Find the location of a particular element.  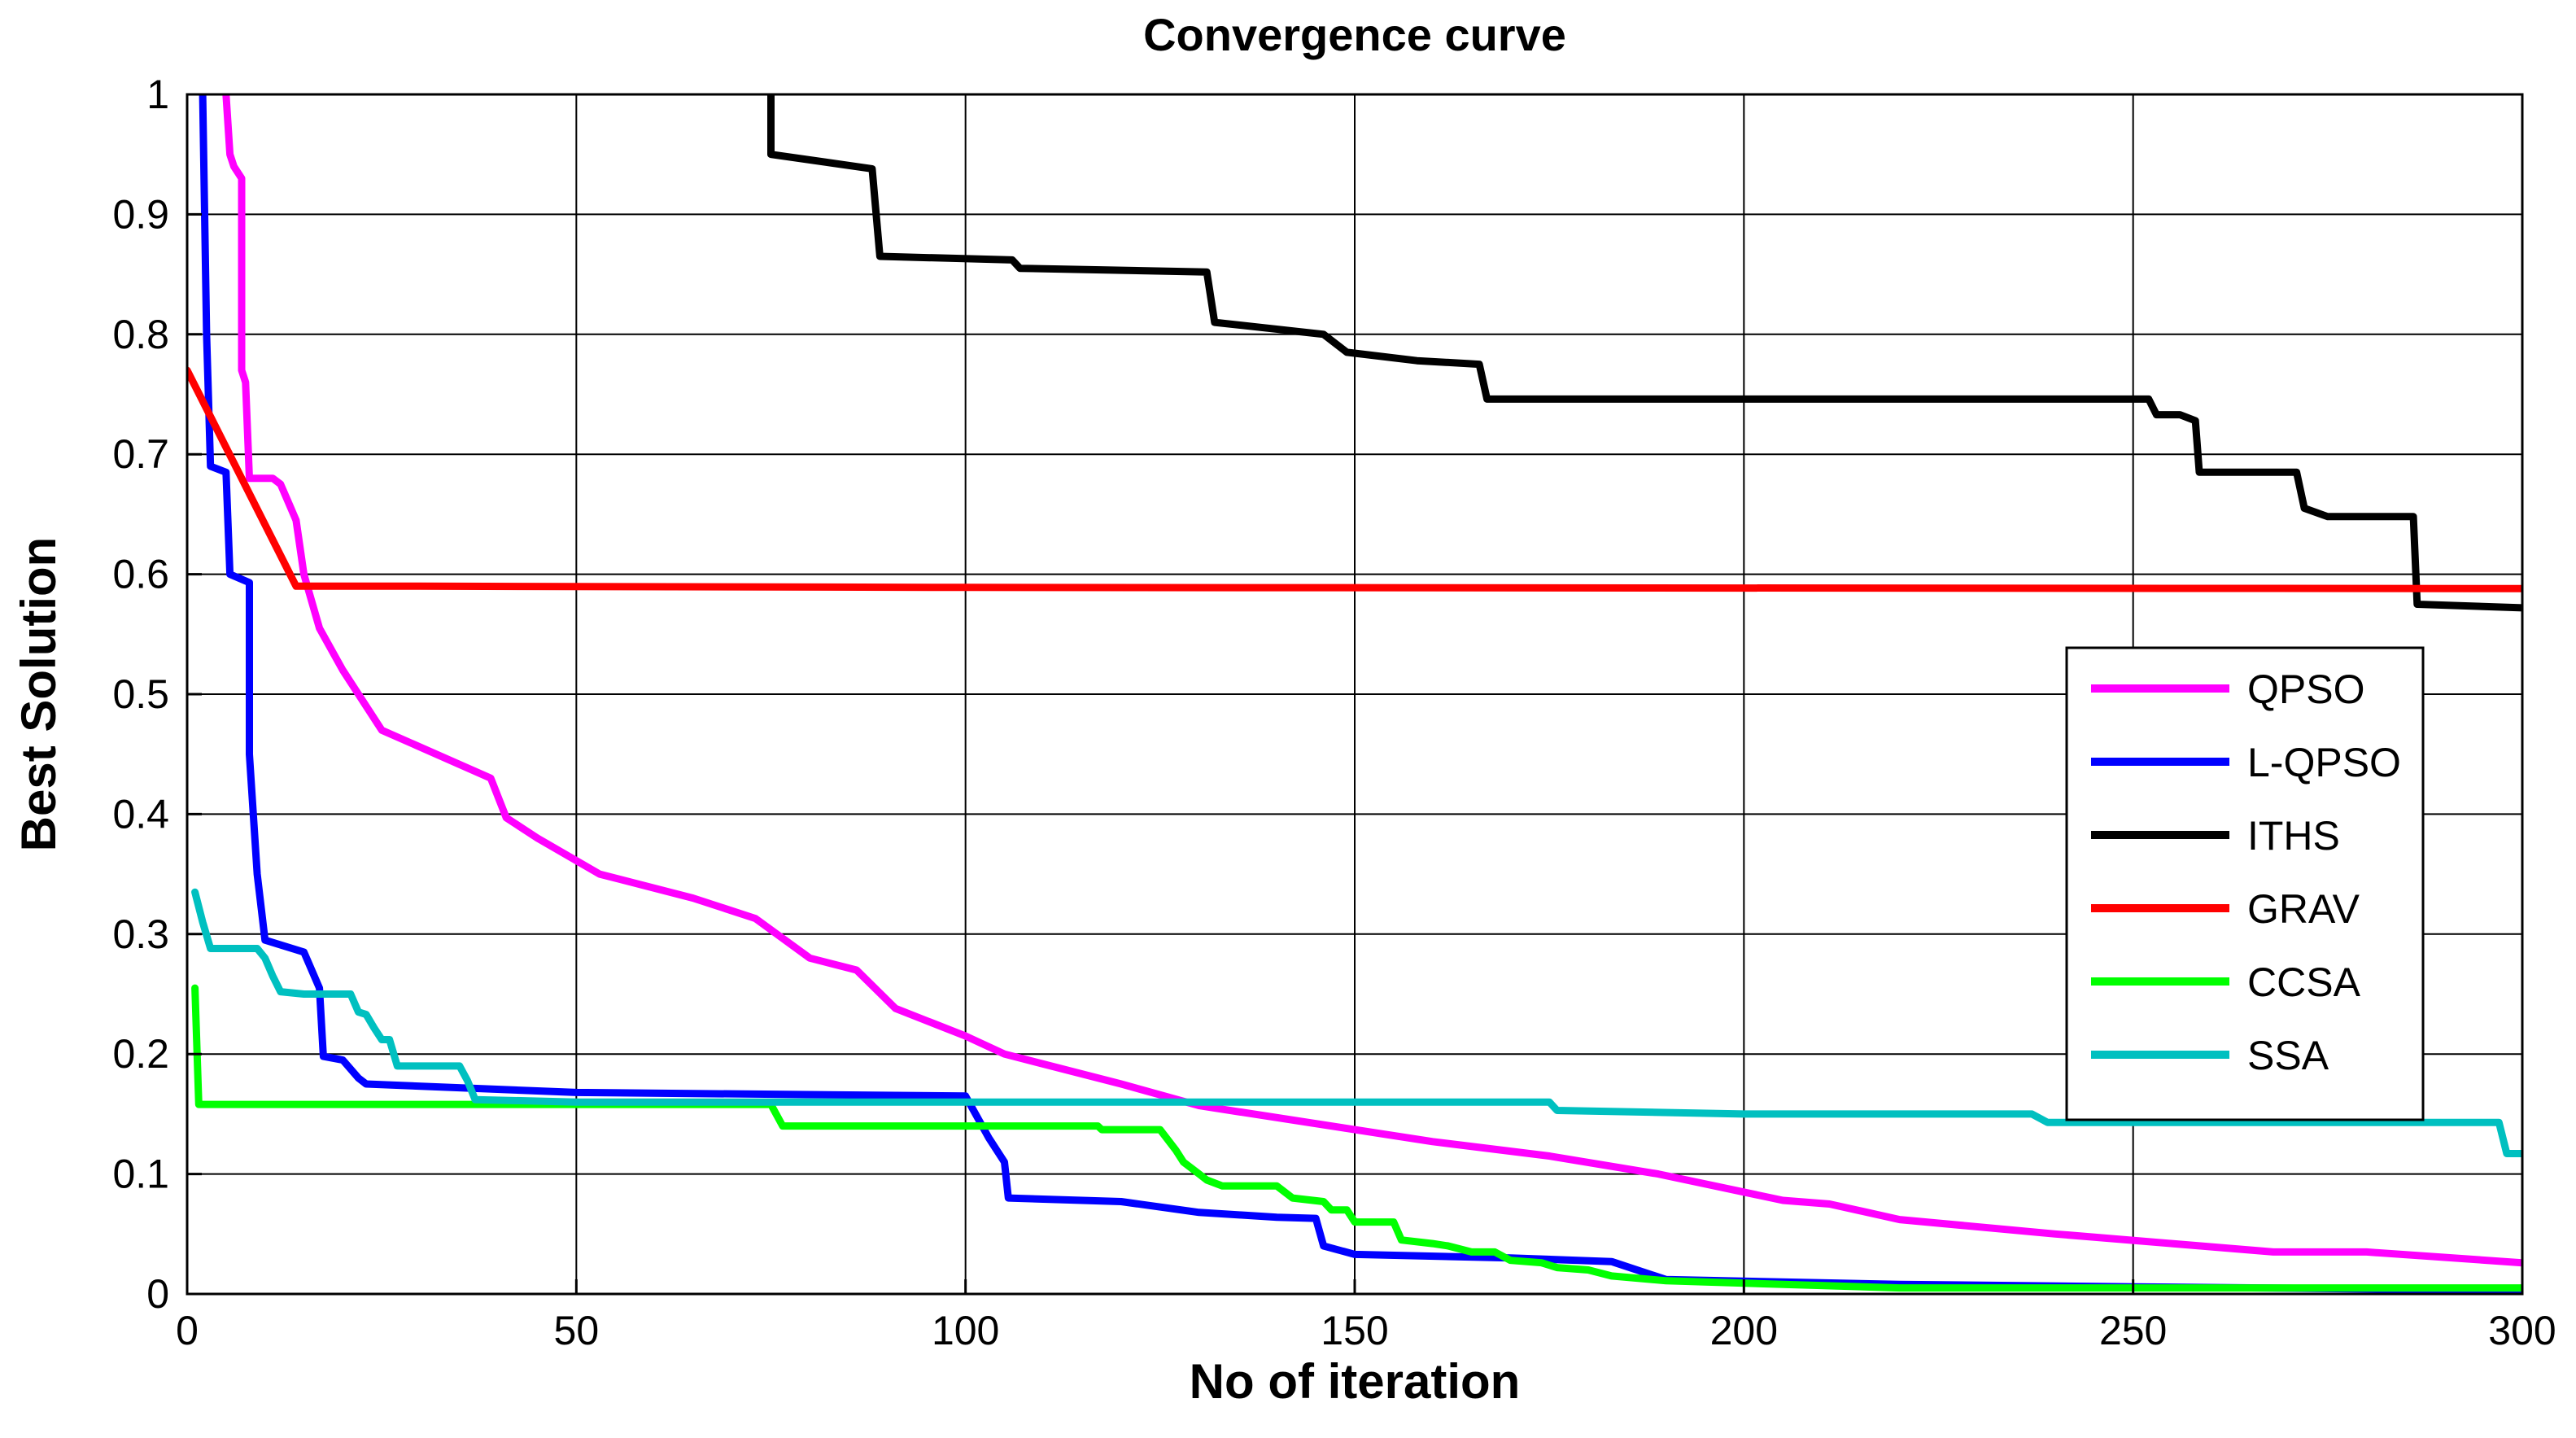

x-tick-label: 150 is located at coordinates (1354, 1330).